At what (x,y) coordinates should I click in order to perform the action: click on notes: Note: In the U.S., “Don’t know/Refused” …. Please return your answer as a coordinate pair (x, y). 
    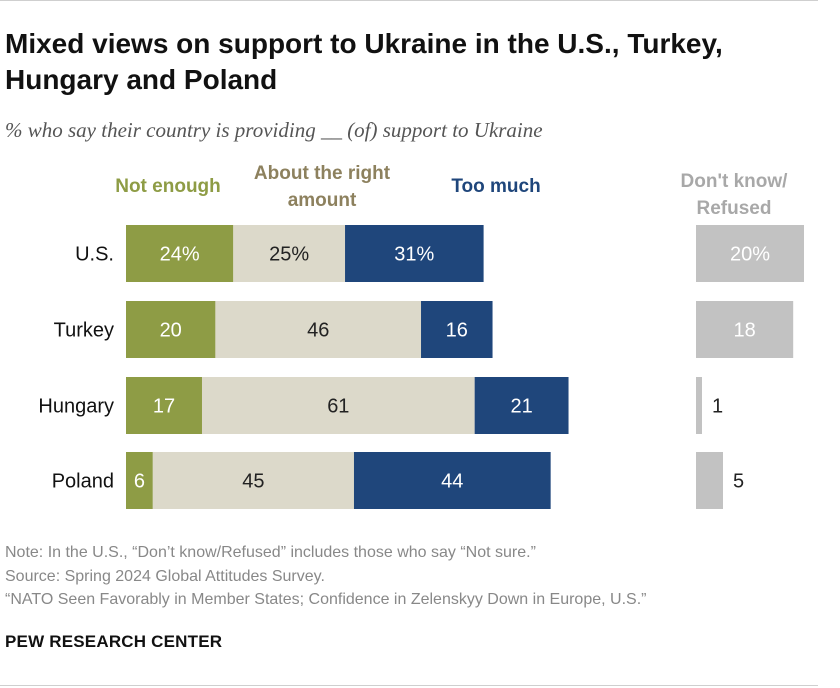
    Looking at the image, I should click on (325, 576).